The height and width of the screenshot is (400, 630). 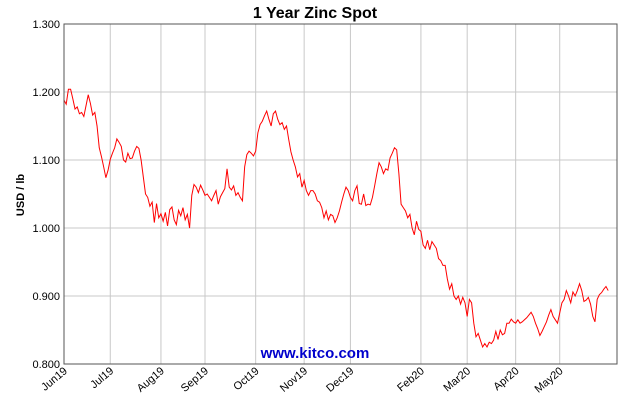 What do you see at coordinates (246, 379) in the screenshot?
I see `x-tick-label: Oct19` at bounding box center [246, 379].